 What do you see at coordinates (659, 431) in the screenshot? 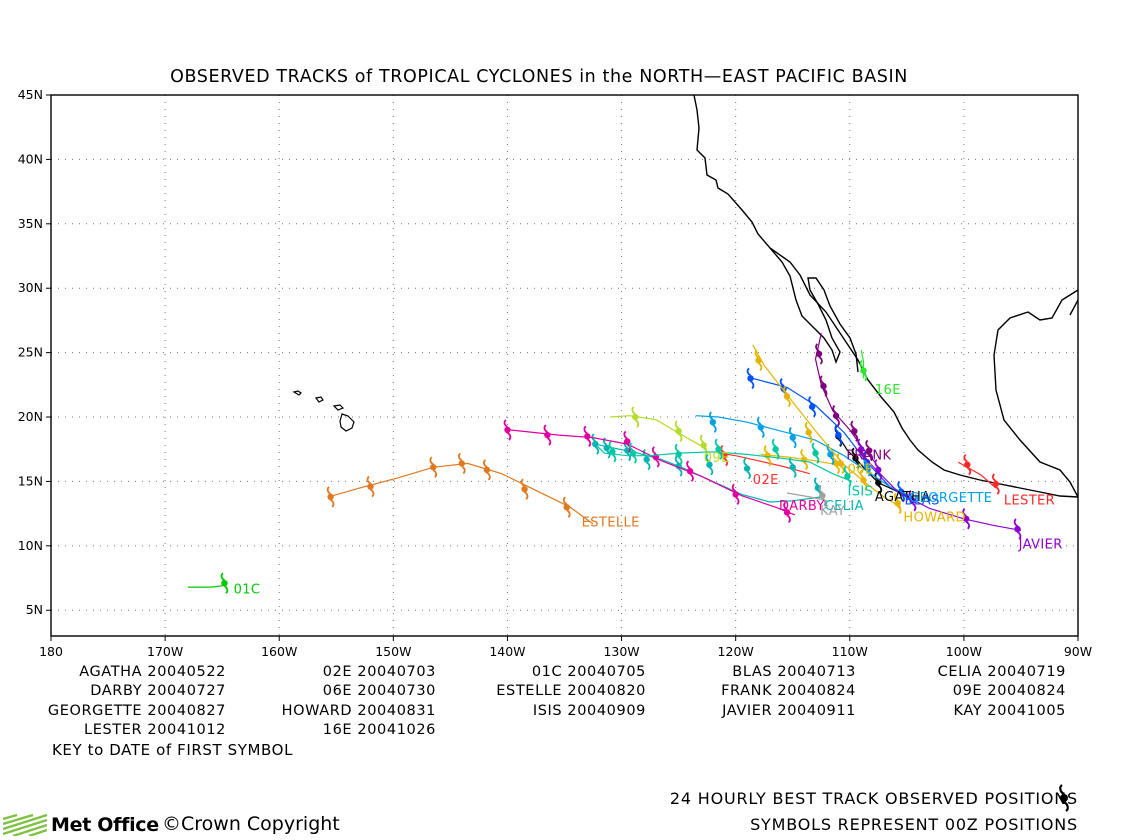
I see `track-09e` at bounding box center [659, 431].